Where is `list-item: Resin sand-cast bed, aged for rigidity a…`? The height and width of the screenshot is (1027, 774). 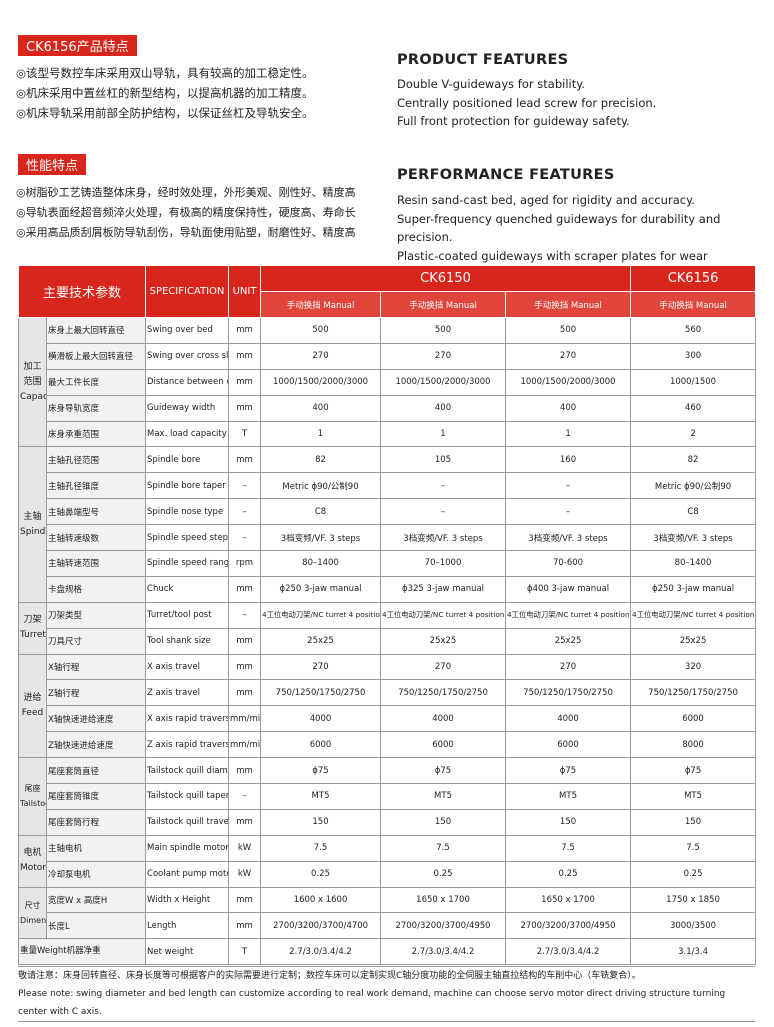 list-item: Resin sand-cast bed, aged for rigidity a… is located at coordinates (546, 200).